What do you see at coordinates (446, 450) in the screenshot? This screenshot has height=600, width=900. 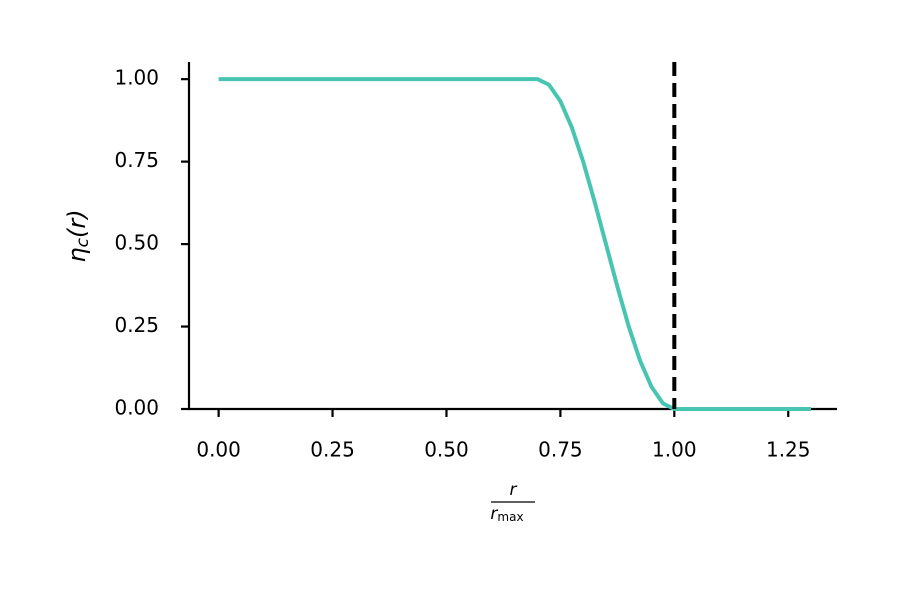 I see `x-tick-label: 0.50` at bounding box center [446, 450].